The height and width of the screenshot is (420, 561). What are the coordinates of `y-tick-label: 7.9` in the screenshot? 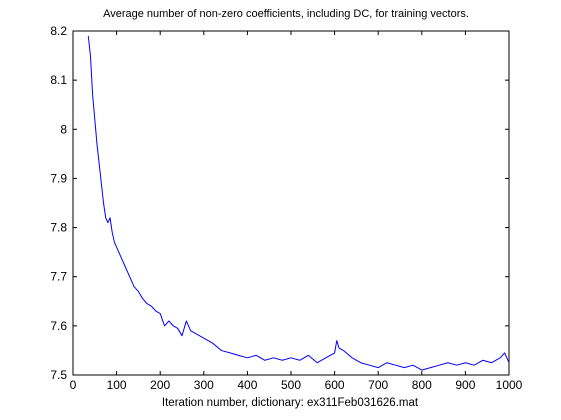 It's located at (58, 178).